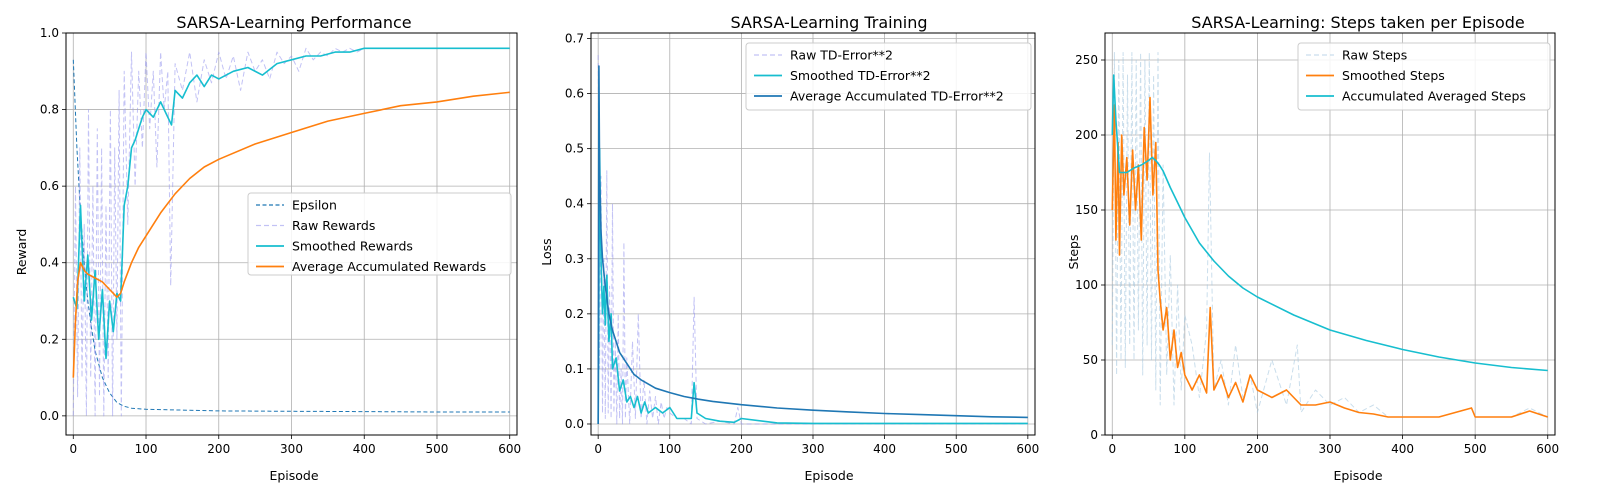  What do you see at coordinates (1434, 96) in the screenshot?
I see `legend-label: Accumulated Averaged Steps` at bounding box center [1434, 96].